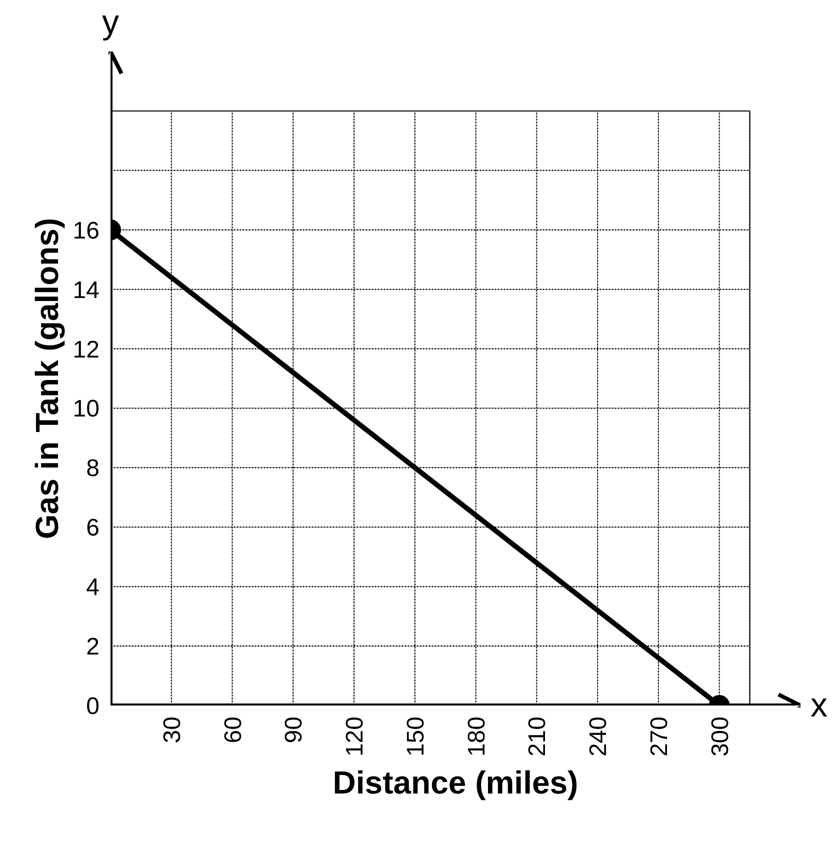 The width and height of the screenshot is (834, 862). What do you see at coordinates (93, 706) in the screenshot?
I see `y-tick-label: 0` at bounding box center [93, 706].